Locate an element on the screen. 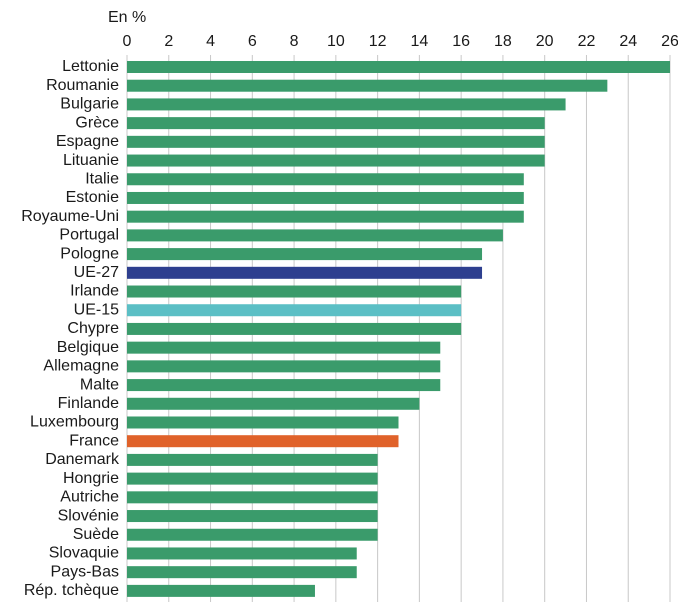 The width and height of the screenshot is (678, 605). y-tick-label: Portugal is located at coordinates (89, 235).